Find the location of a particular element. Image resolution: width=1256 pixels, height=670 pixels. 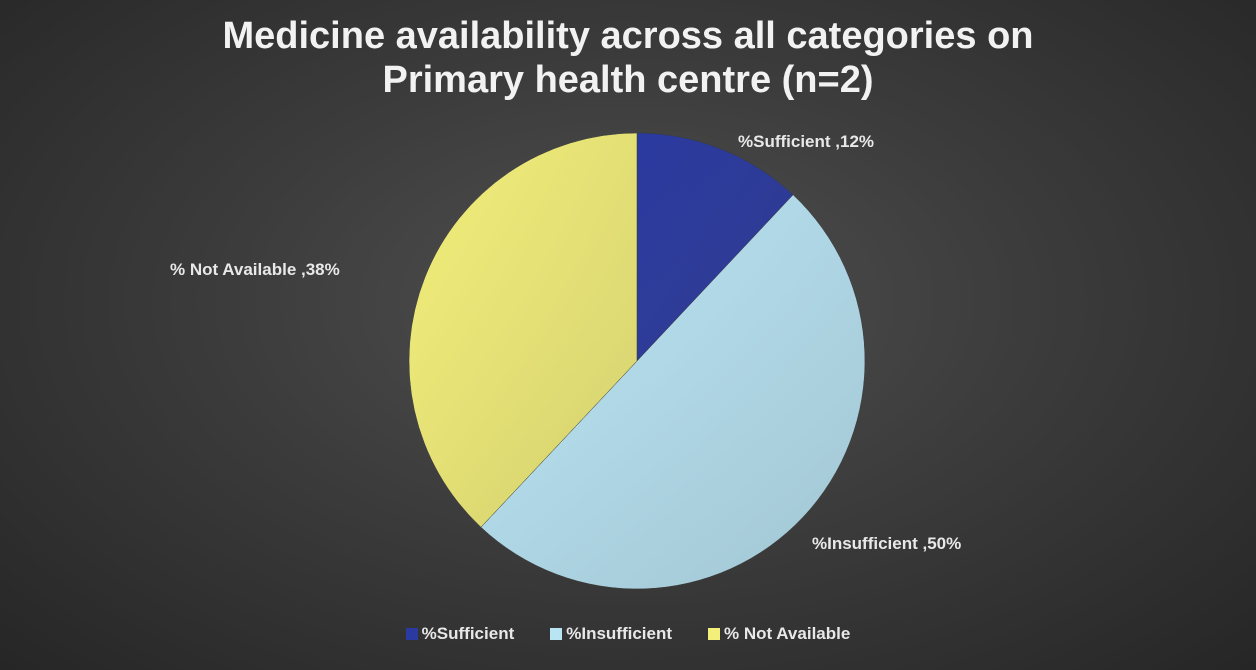

legend-item-sufficient: %Sufficient is located at coordinates (460, 634).